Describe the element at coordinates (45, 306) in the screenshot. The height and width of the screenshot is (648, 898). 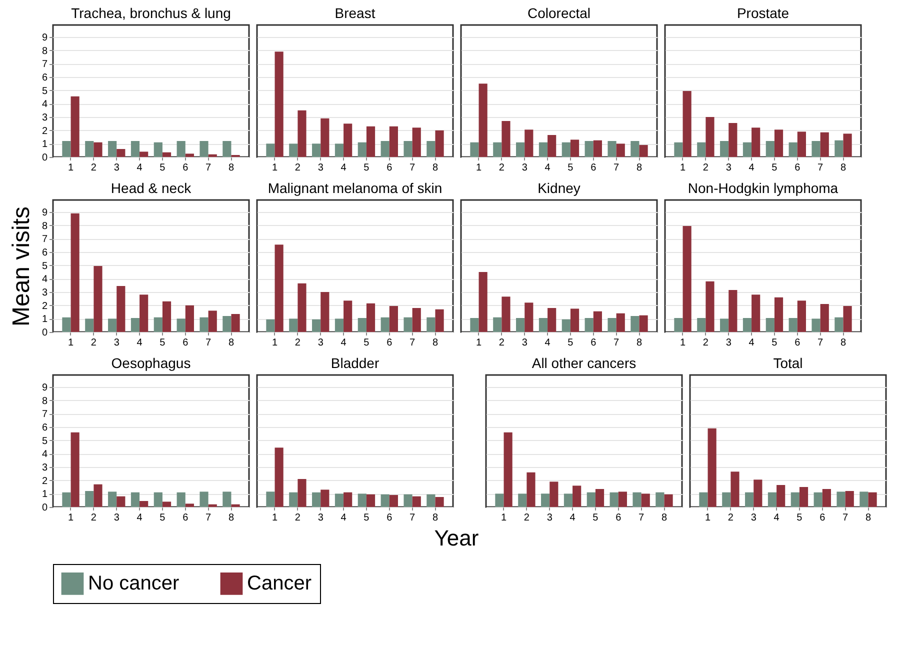
I see `y-tick-label: 2` at that location.